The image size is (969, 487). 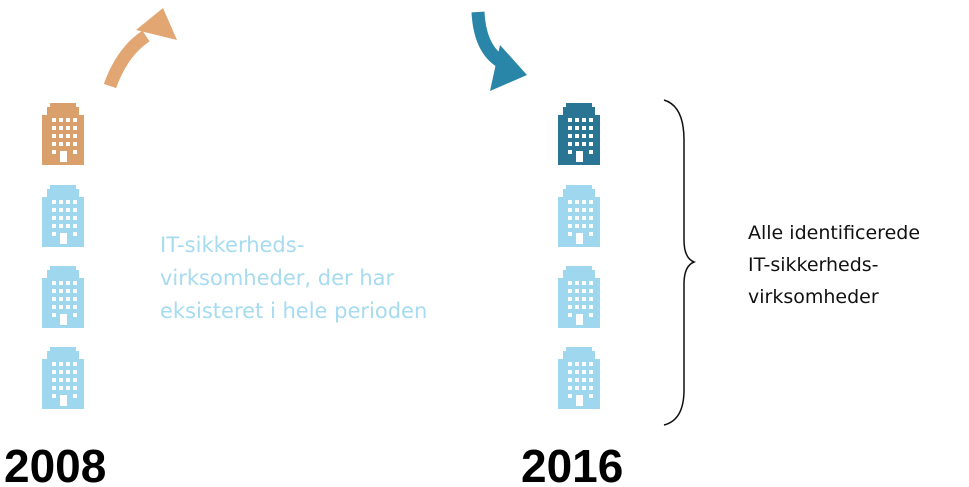 I want to click on right-label: Alle identificerede, so click(x=834, y=233).